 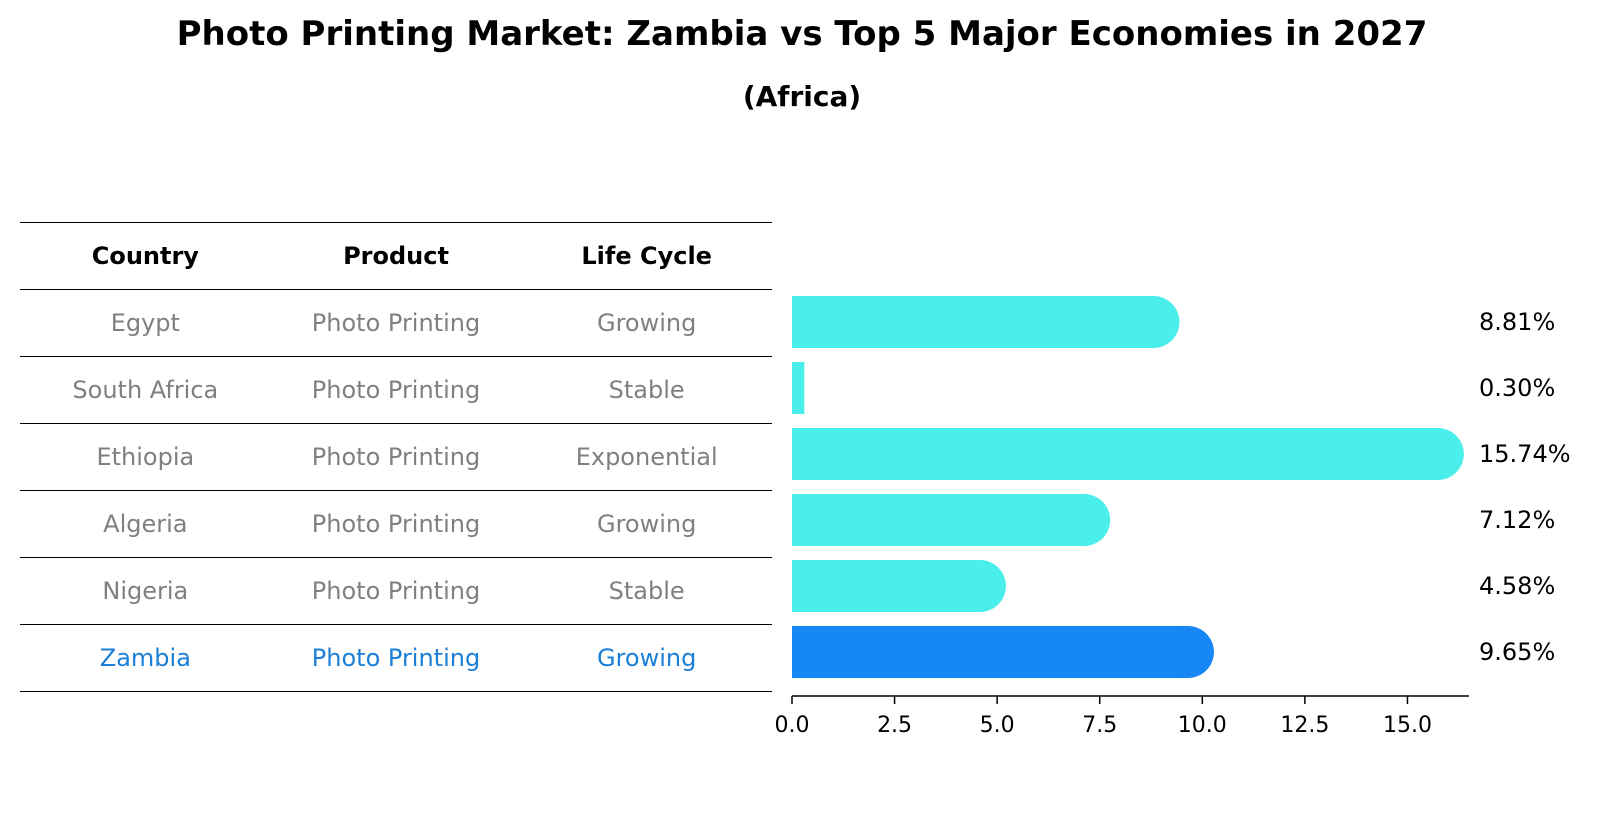 What do you see at coordinates (997, 725) in the screenshot?
I see `x-tick-label: 5.0` at bounding box center [997, 725].